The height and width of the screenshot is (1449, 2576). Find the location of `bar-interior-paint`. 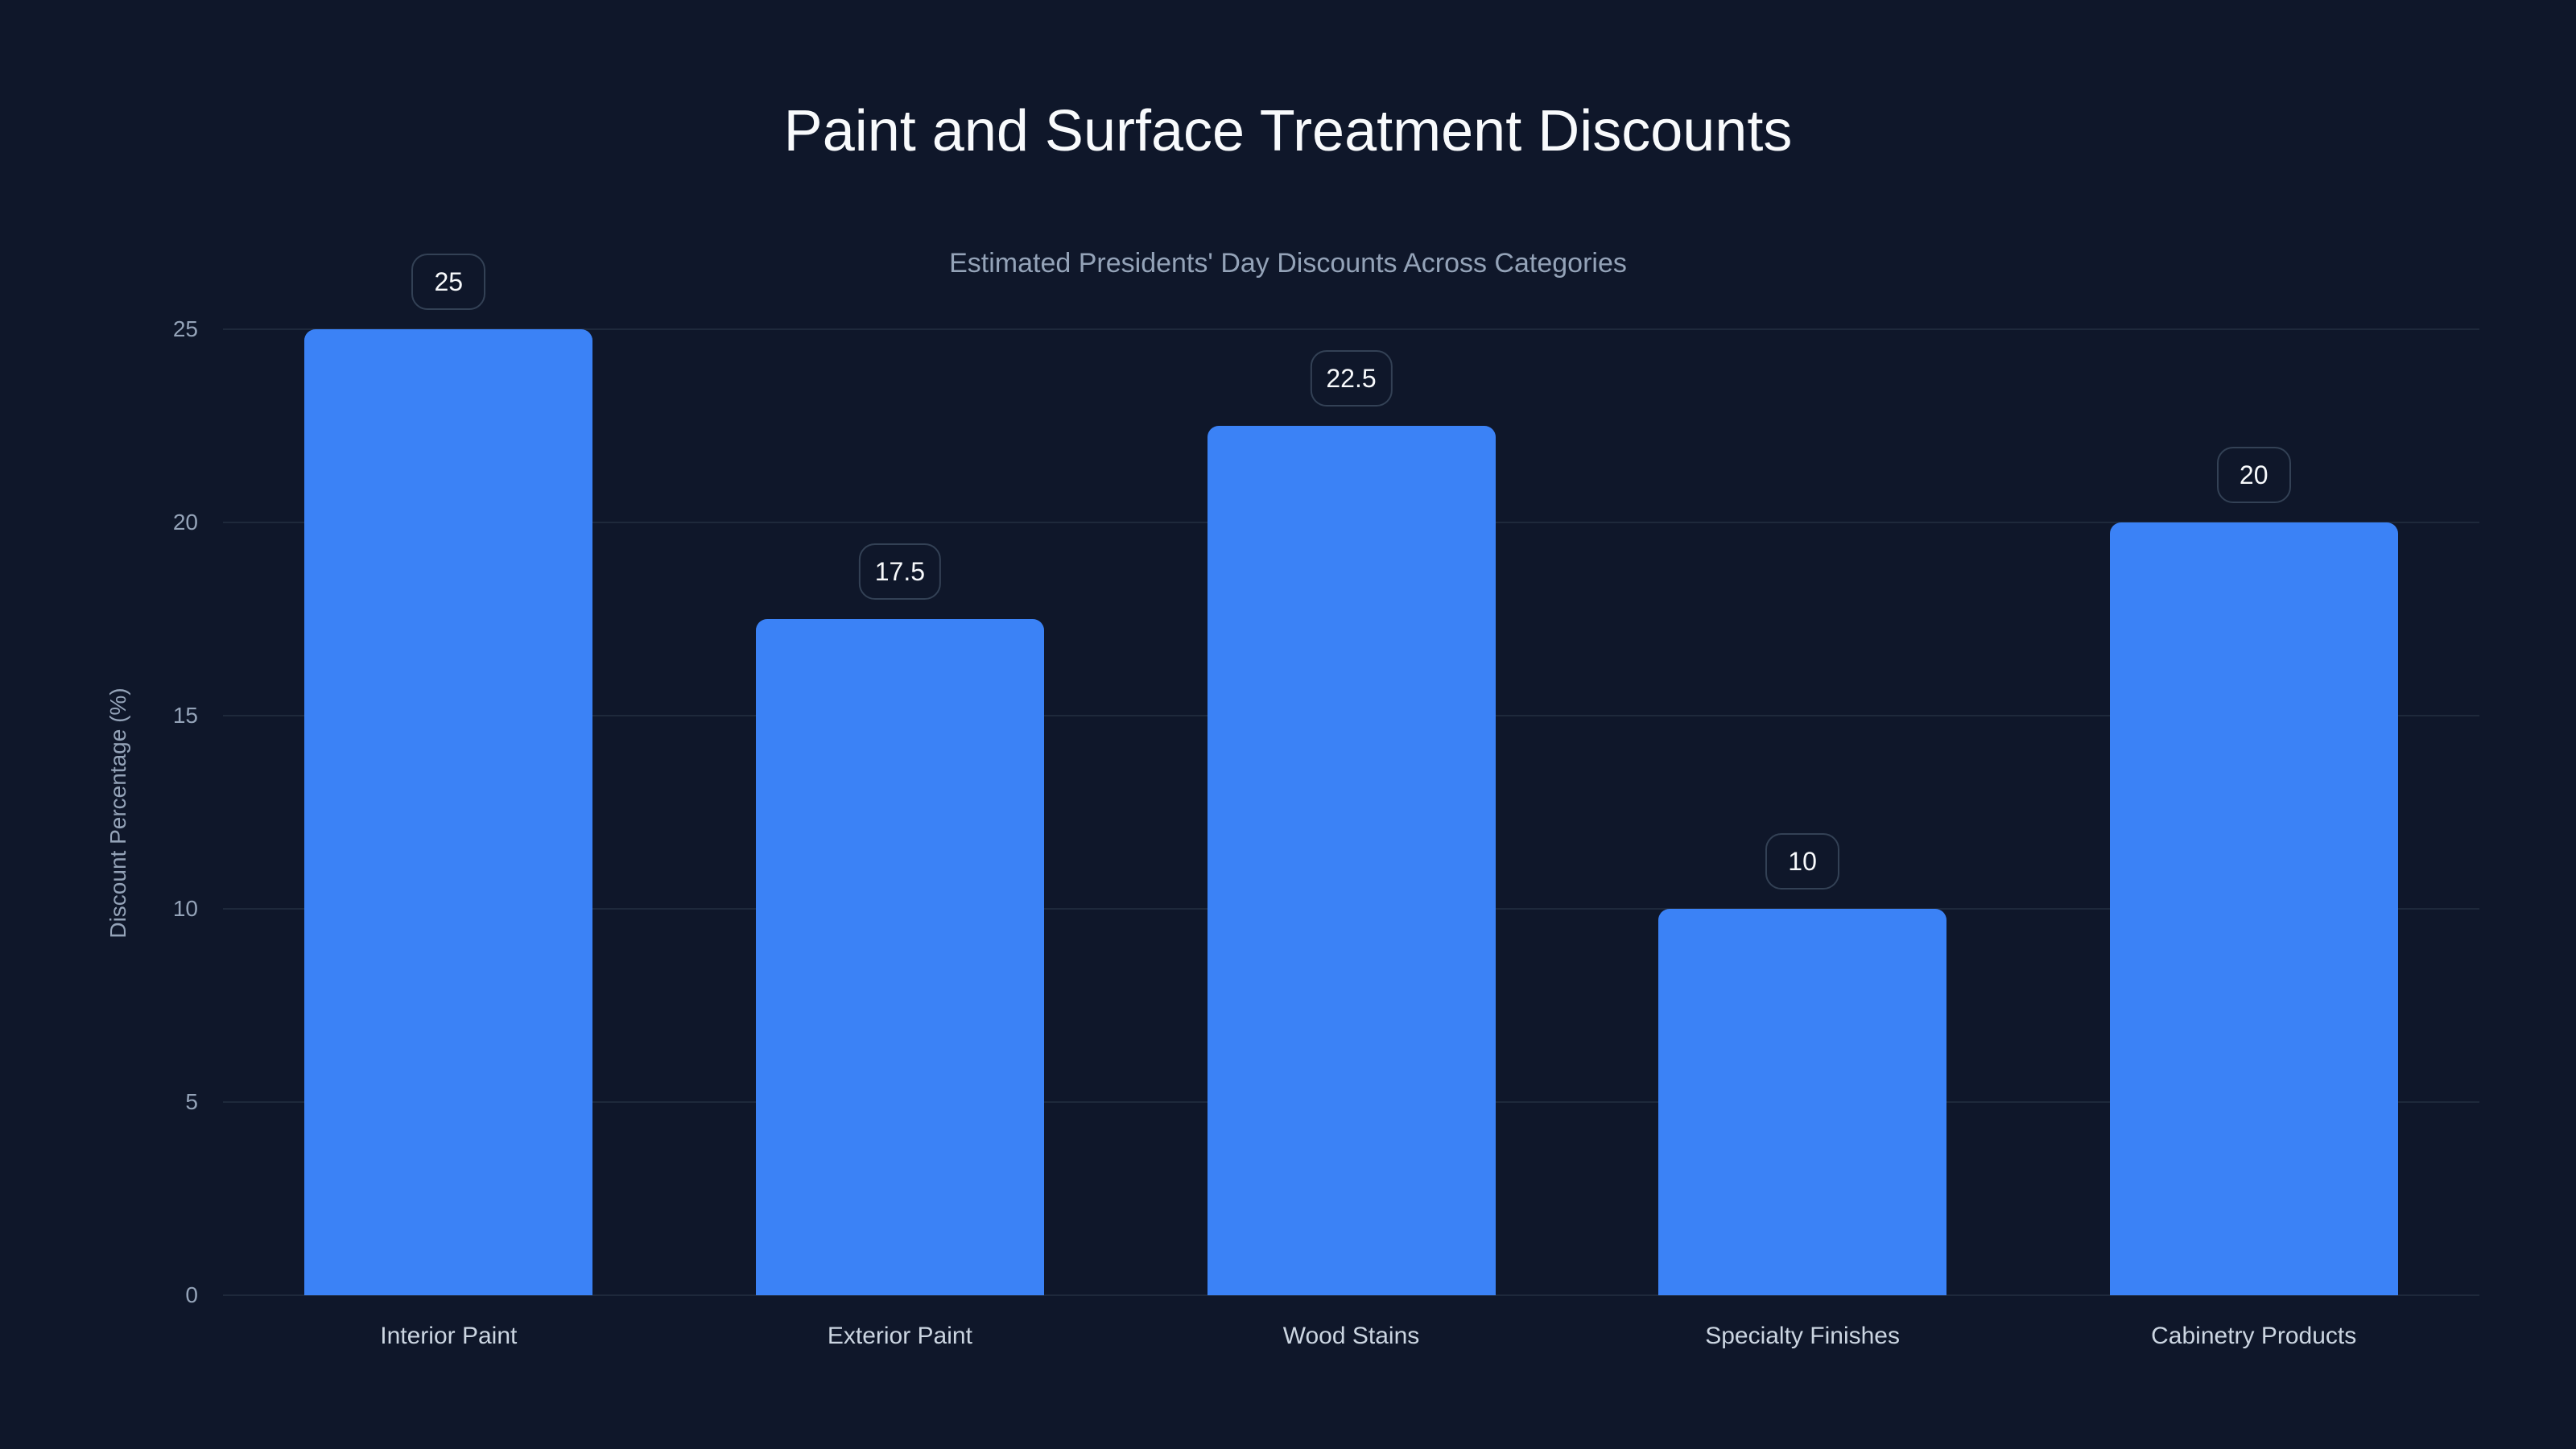

bar-interior-paint is located at coordinates (448, 812).